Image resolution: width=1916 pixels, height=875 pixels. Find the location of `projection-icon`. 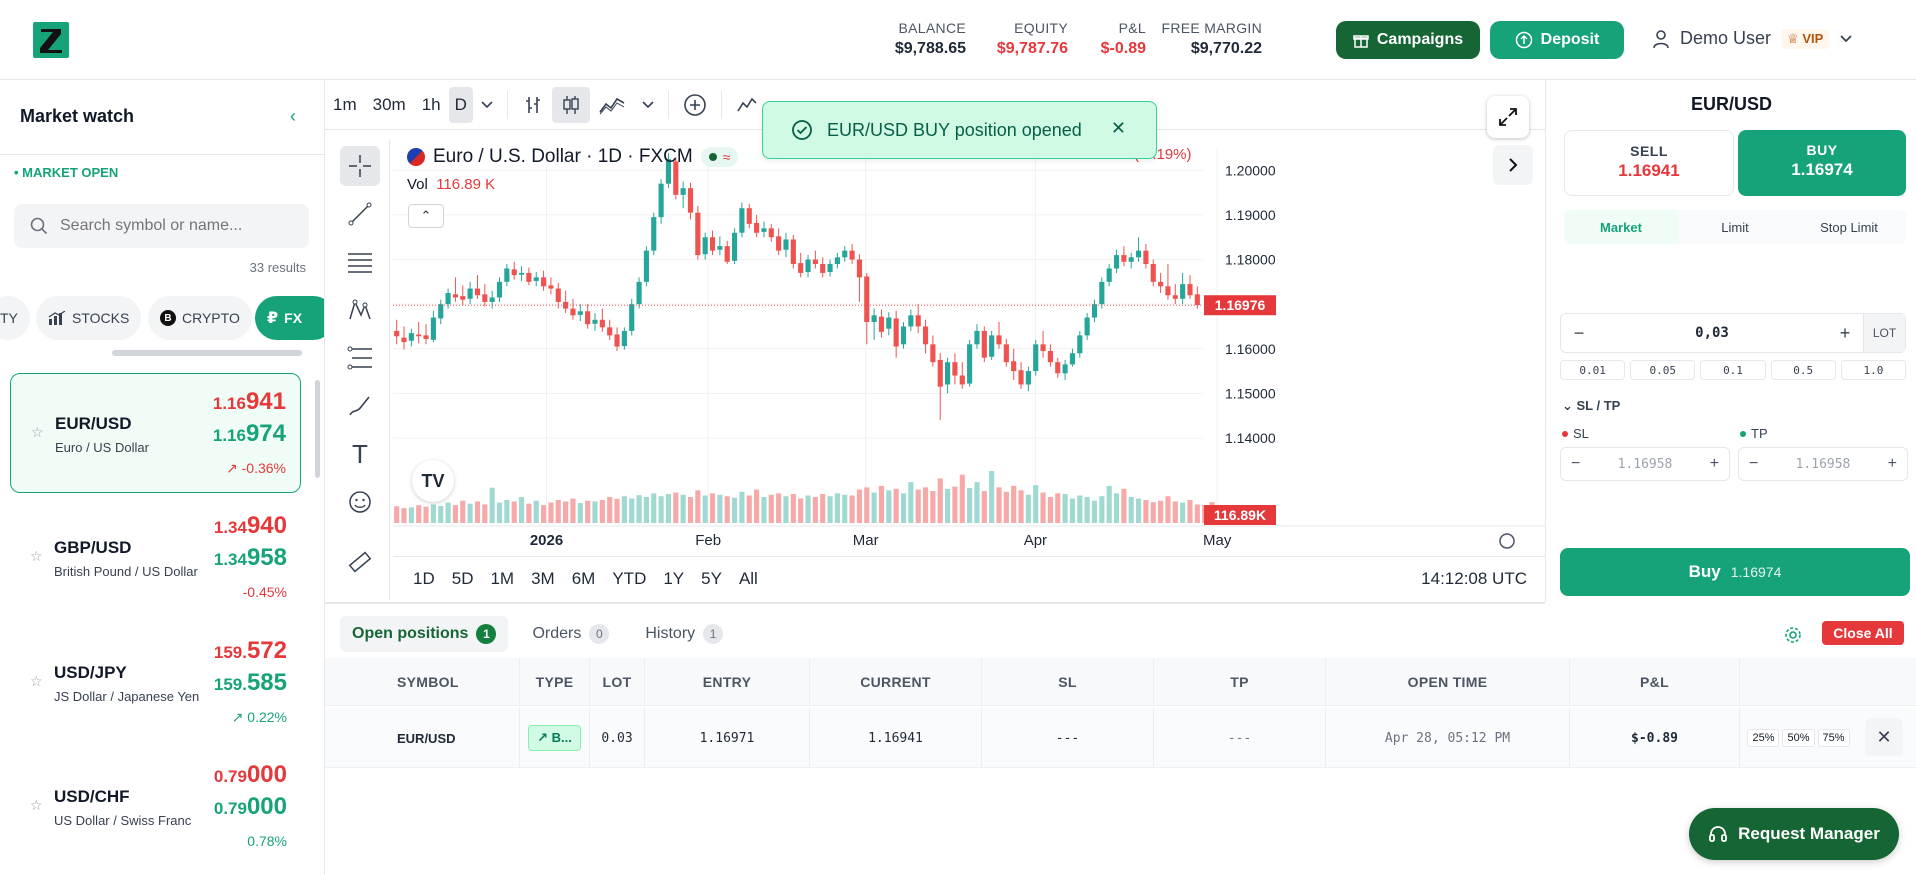

projection-icon is located at coordinates (360, 358).